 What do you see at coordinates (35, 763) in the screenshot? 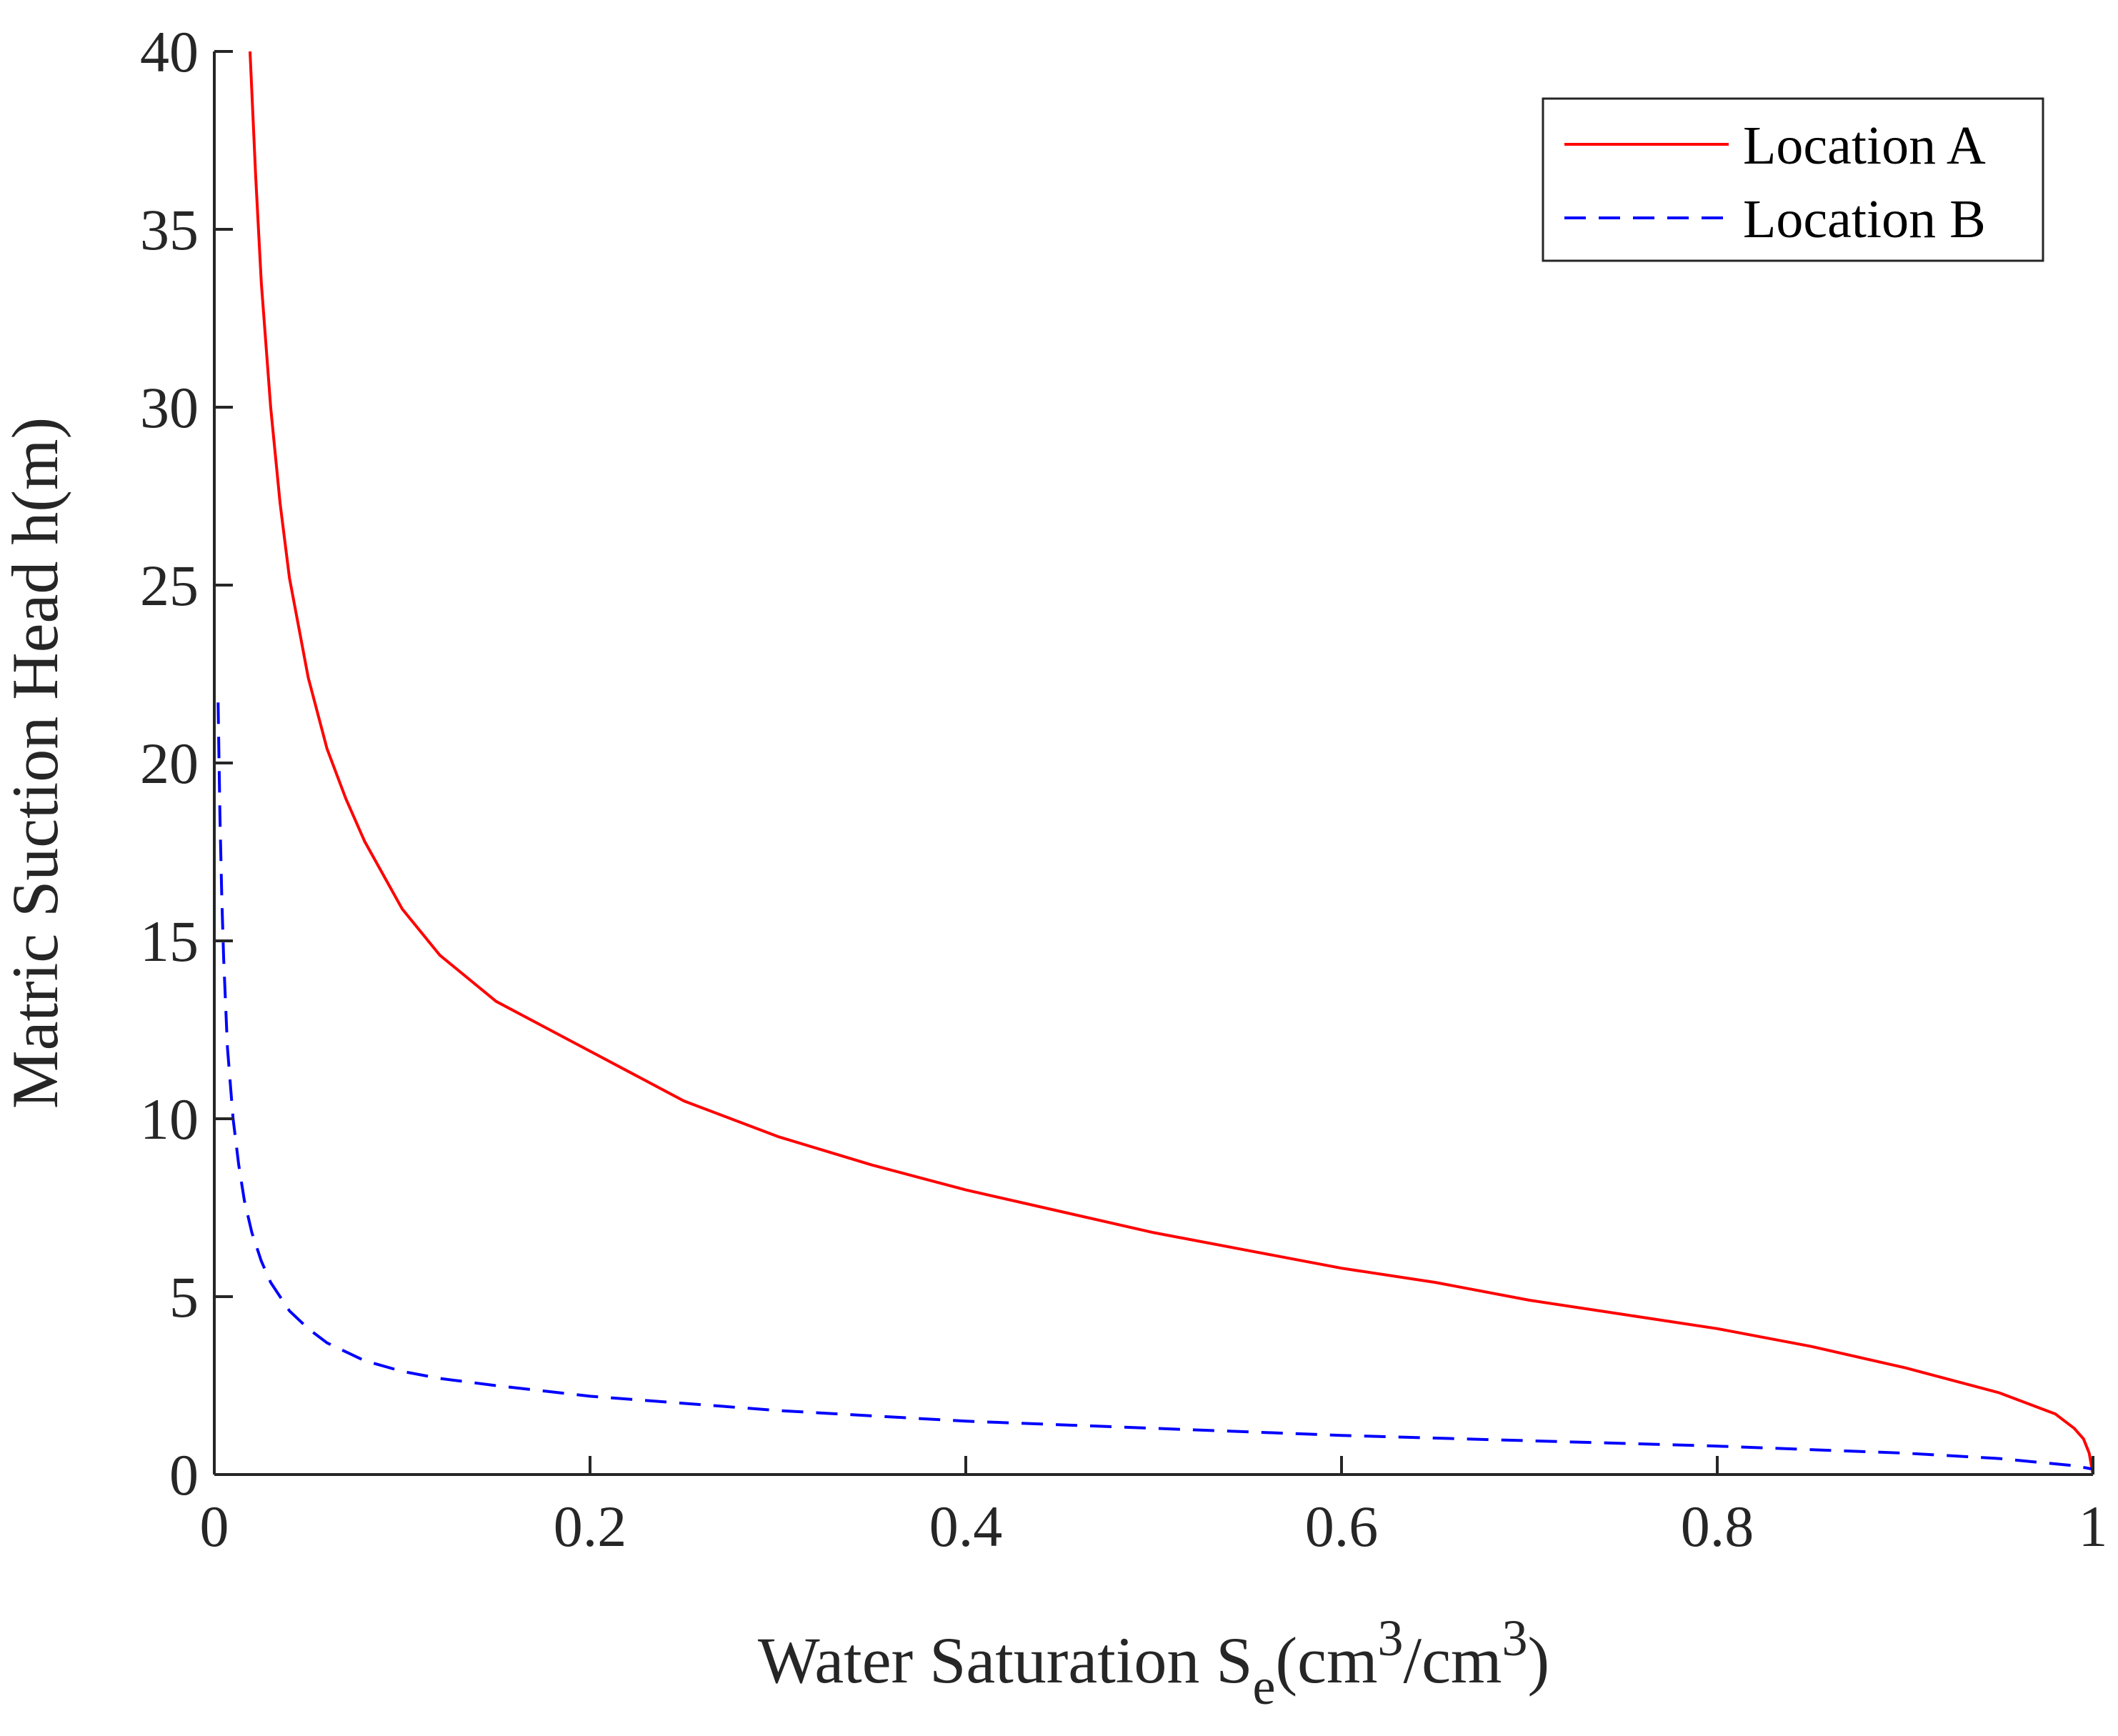
I see `y-axis-title: Matric Suction Head h(m)` at bounding box center [35, 763].